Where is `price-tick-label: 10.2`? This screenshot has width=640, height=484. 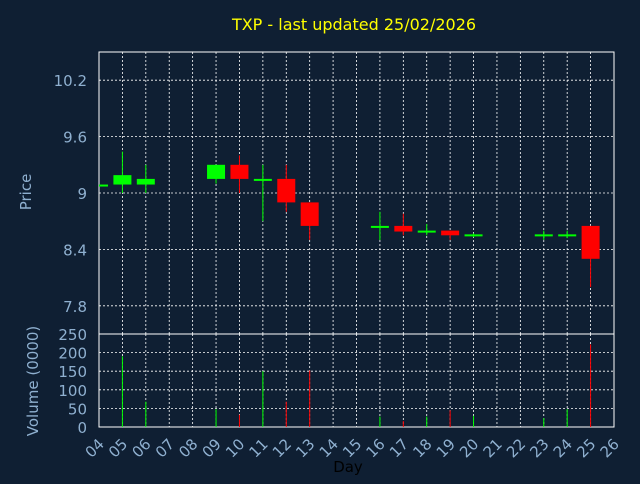 price-tick-label: 10.2 is located at coordinates (70, 81).